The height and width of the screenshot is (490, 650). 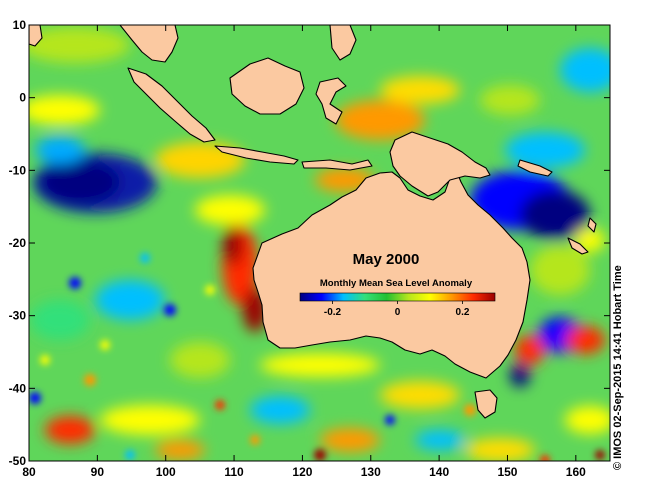 I want to click on credit-text: © IMOS 02-Sep-2015 14:41 Hobart Time, so click(x=618, y=367).